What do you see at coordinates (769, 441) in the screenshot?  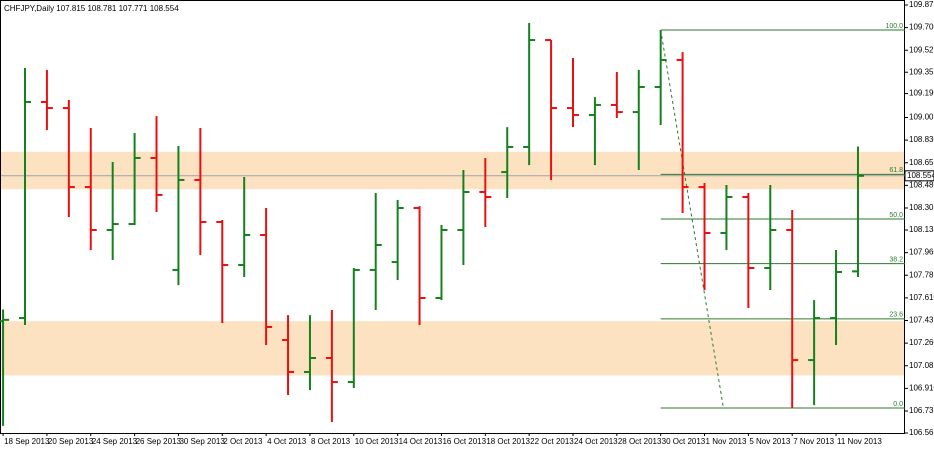 I see `x-tick-label: 5 Nov 2013` at bounding box center [769, 441].